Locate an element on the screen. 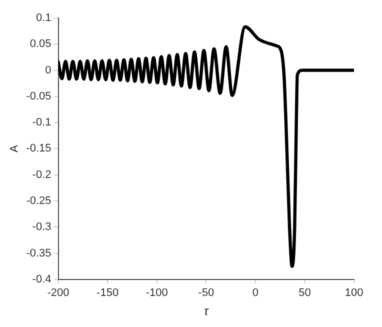 Image resolution: width=382 pixels, height=327 pixels. y-tick-label: -0.2 is located at coordinates (42, 174).